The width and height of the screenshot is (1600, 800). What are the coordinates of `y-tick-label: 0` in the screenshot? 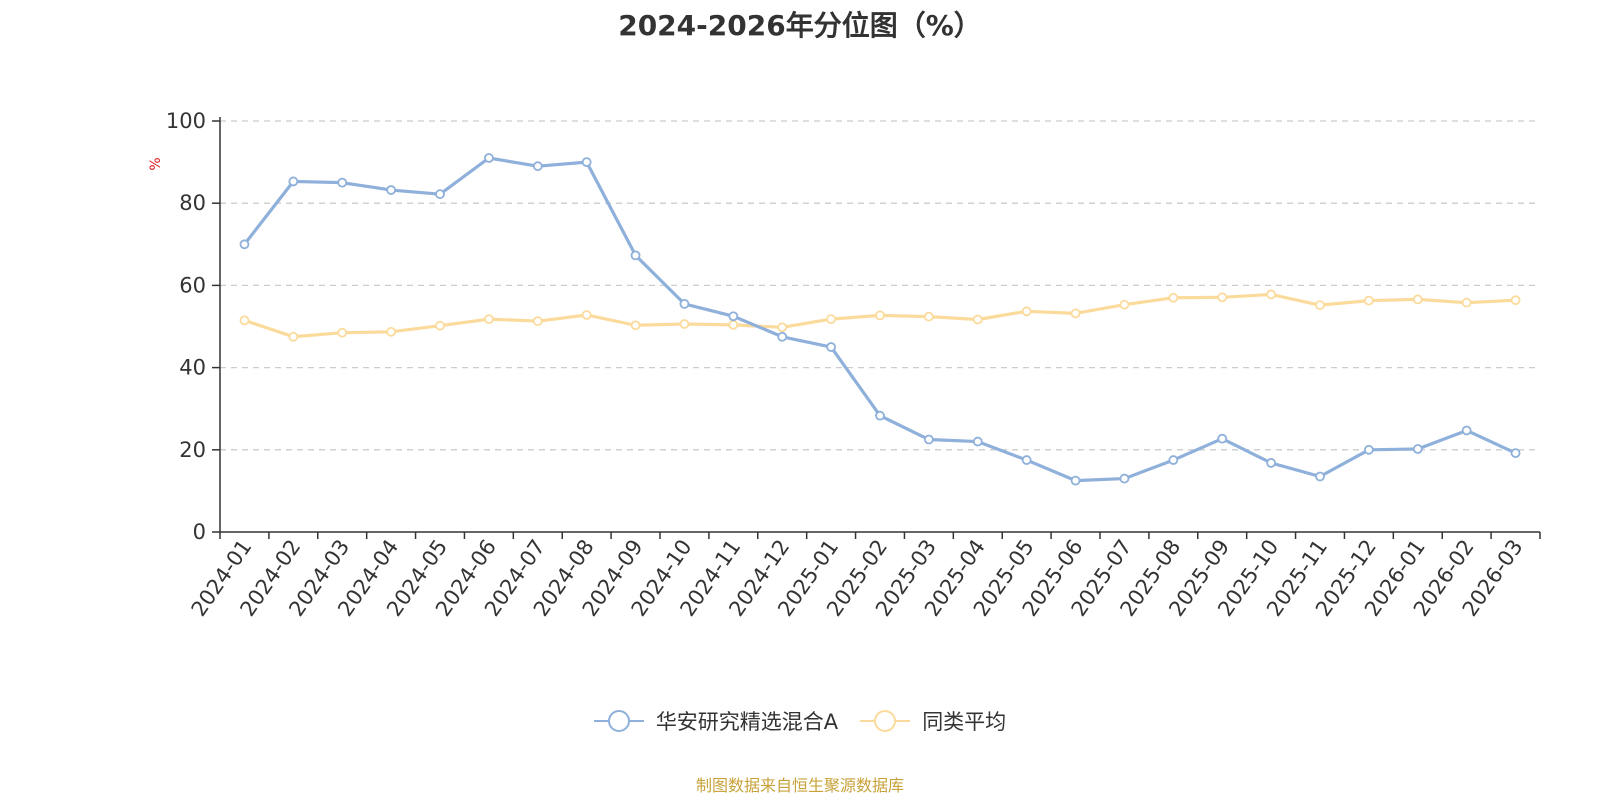 It's located at (199, 532).